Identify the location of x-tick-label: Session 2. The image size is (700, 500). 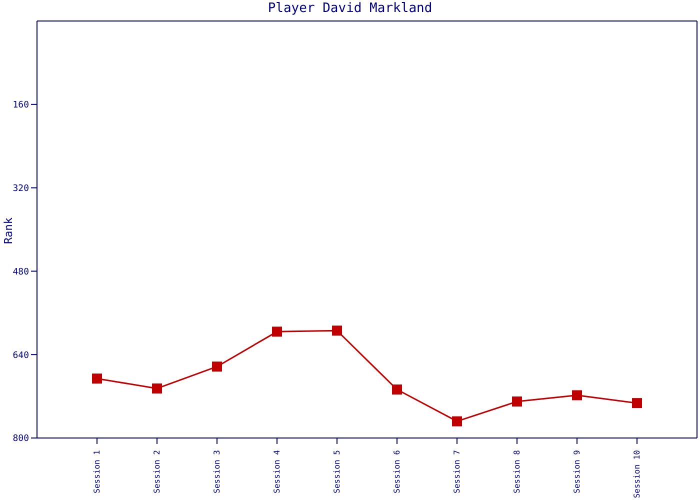
(157, 472).